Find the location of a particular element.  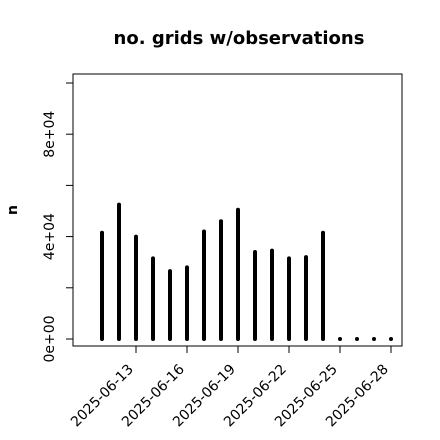

y-tick-label: 4e+04 is located at coordinates (50, 236).